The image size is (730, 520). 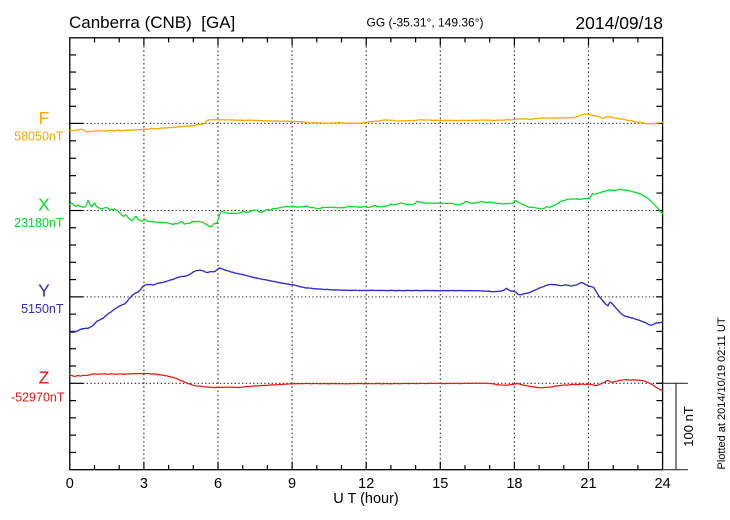 What do you see at coordinates (588, 484) in the screenshot?
I see `svg-text: 21` at bounding box center [588, 484].